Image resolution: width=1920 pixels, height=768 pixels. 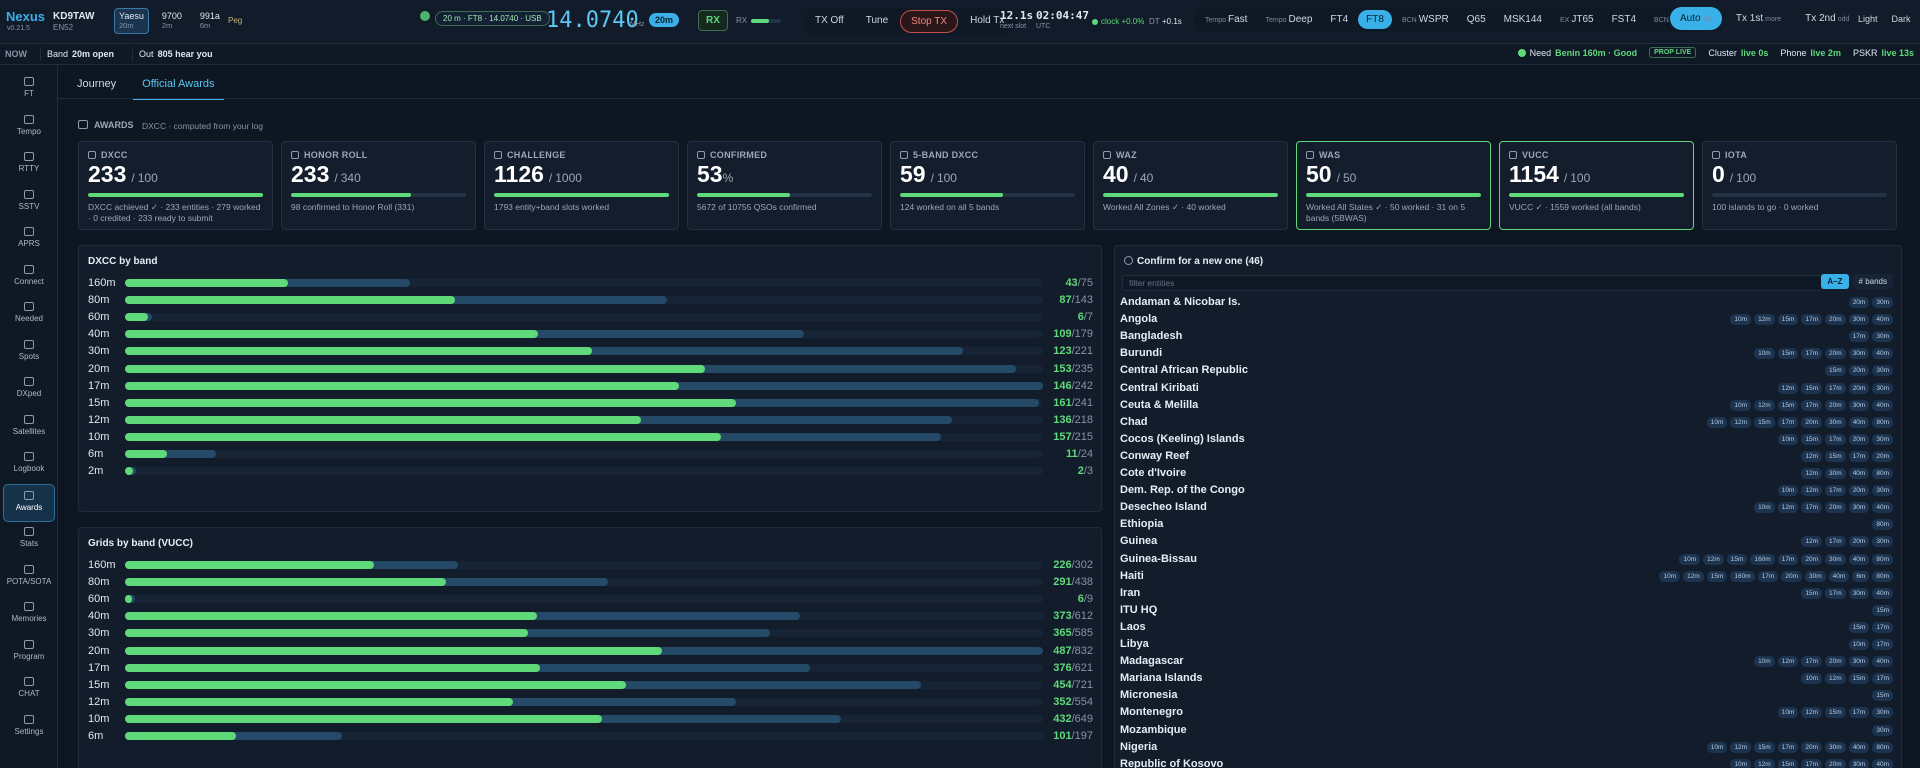 I want to click on entity-row: ITU HQ 15m, so click(x=1508, y=610).